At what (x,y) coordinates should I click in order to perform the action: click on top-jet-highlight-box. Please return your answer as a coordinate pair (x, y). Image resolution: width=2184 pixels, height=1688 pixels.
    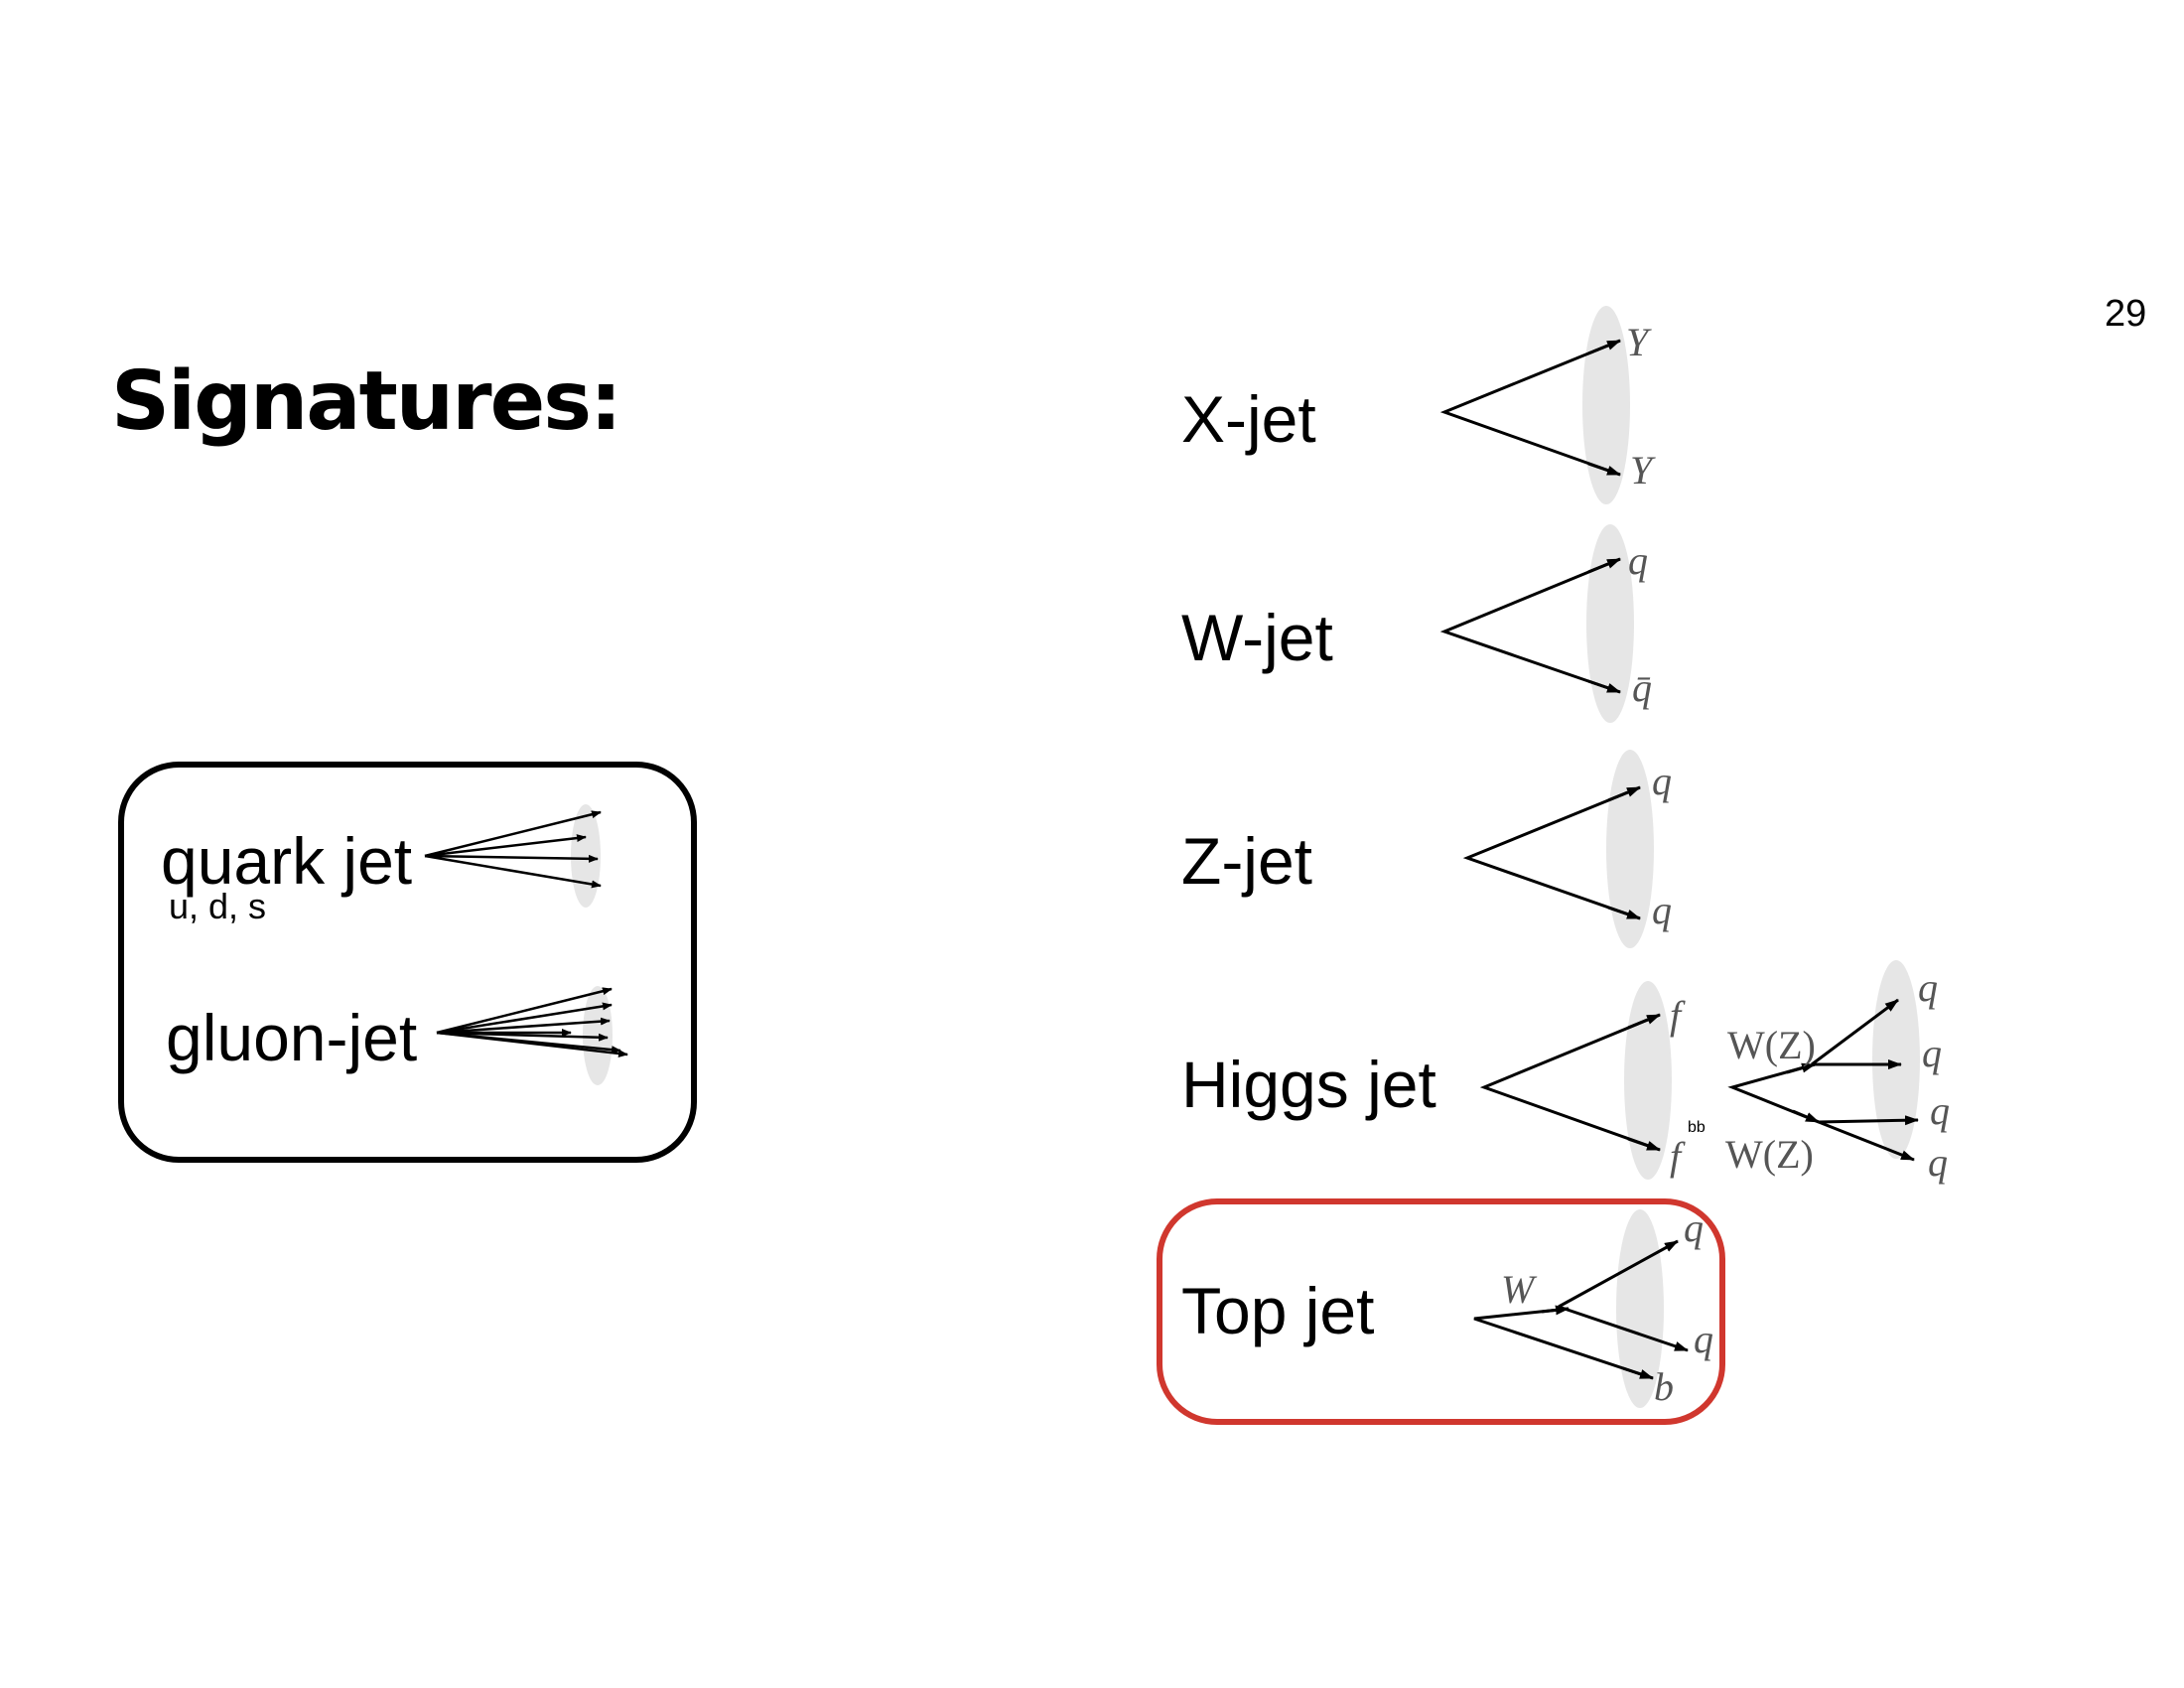
    Looking at the image, I should click on (1441, 1311).